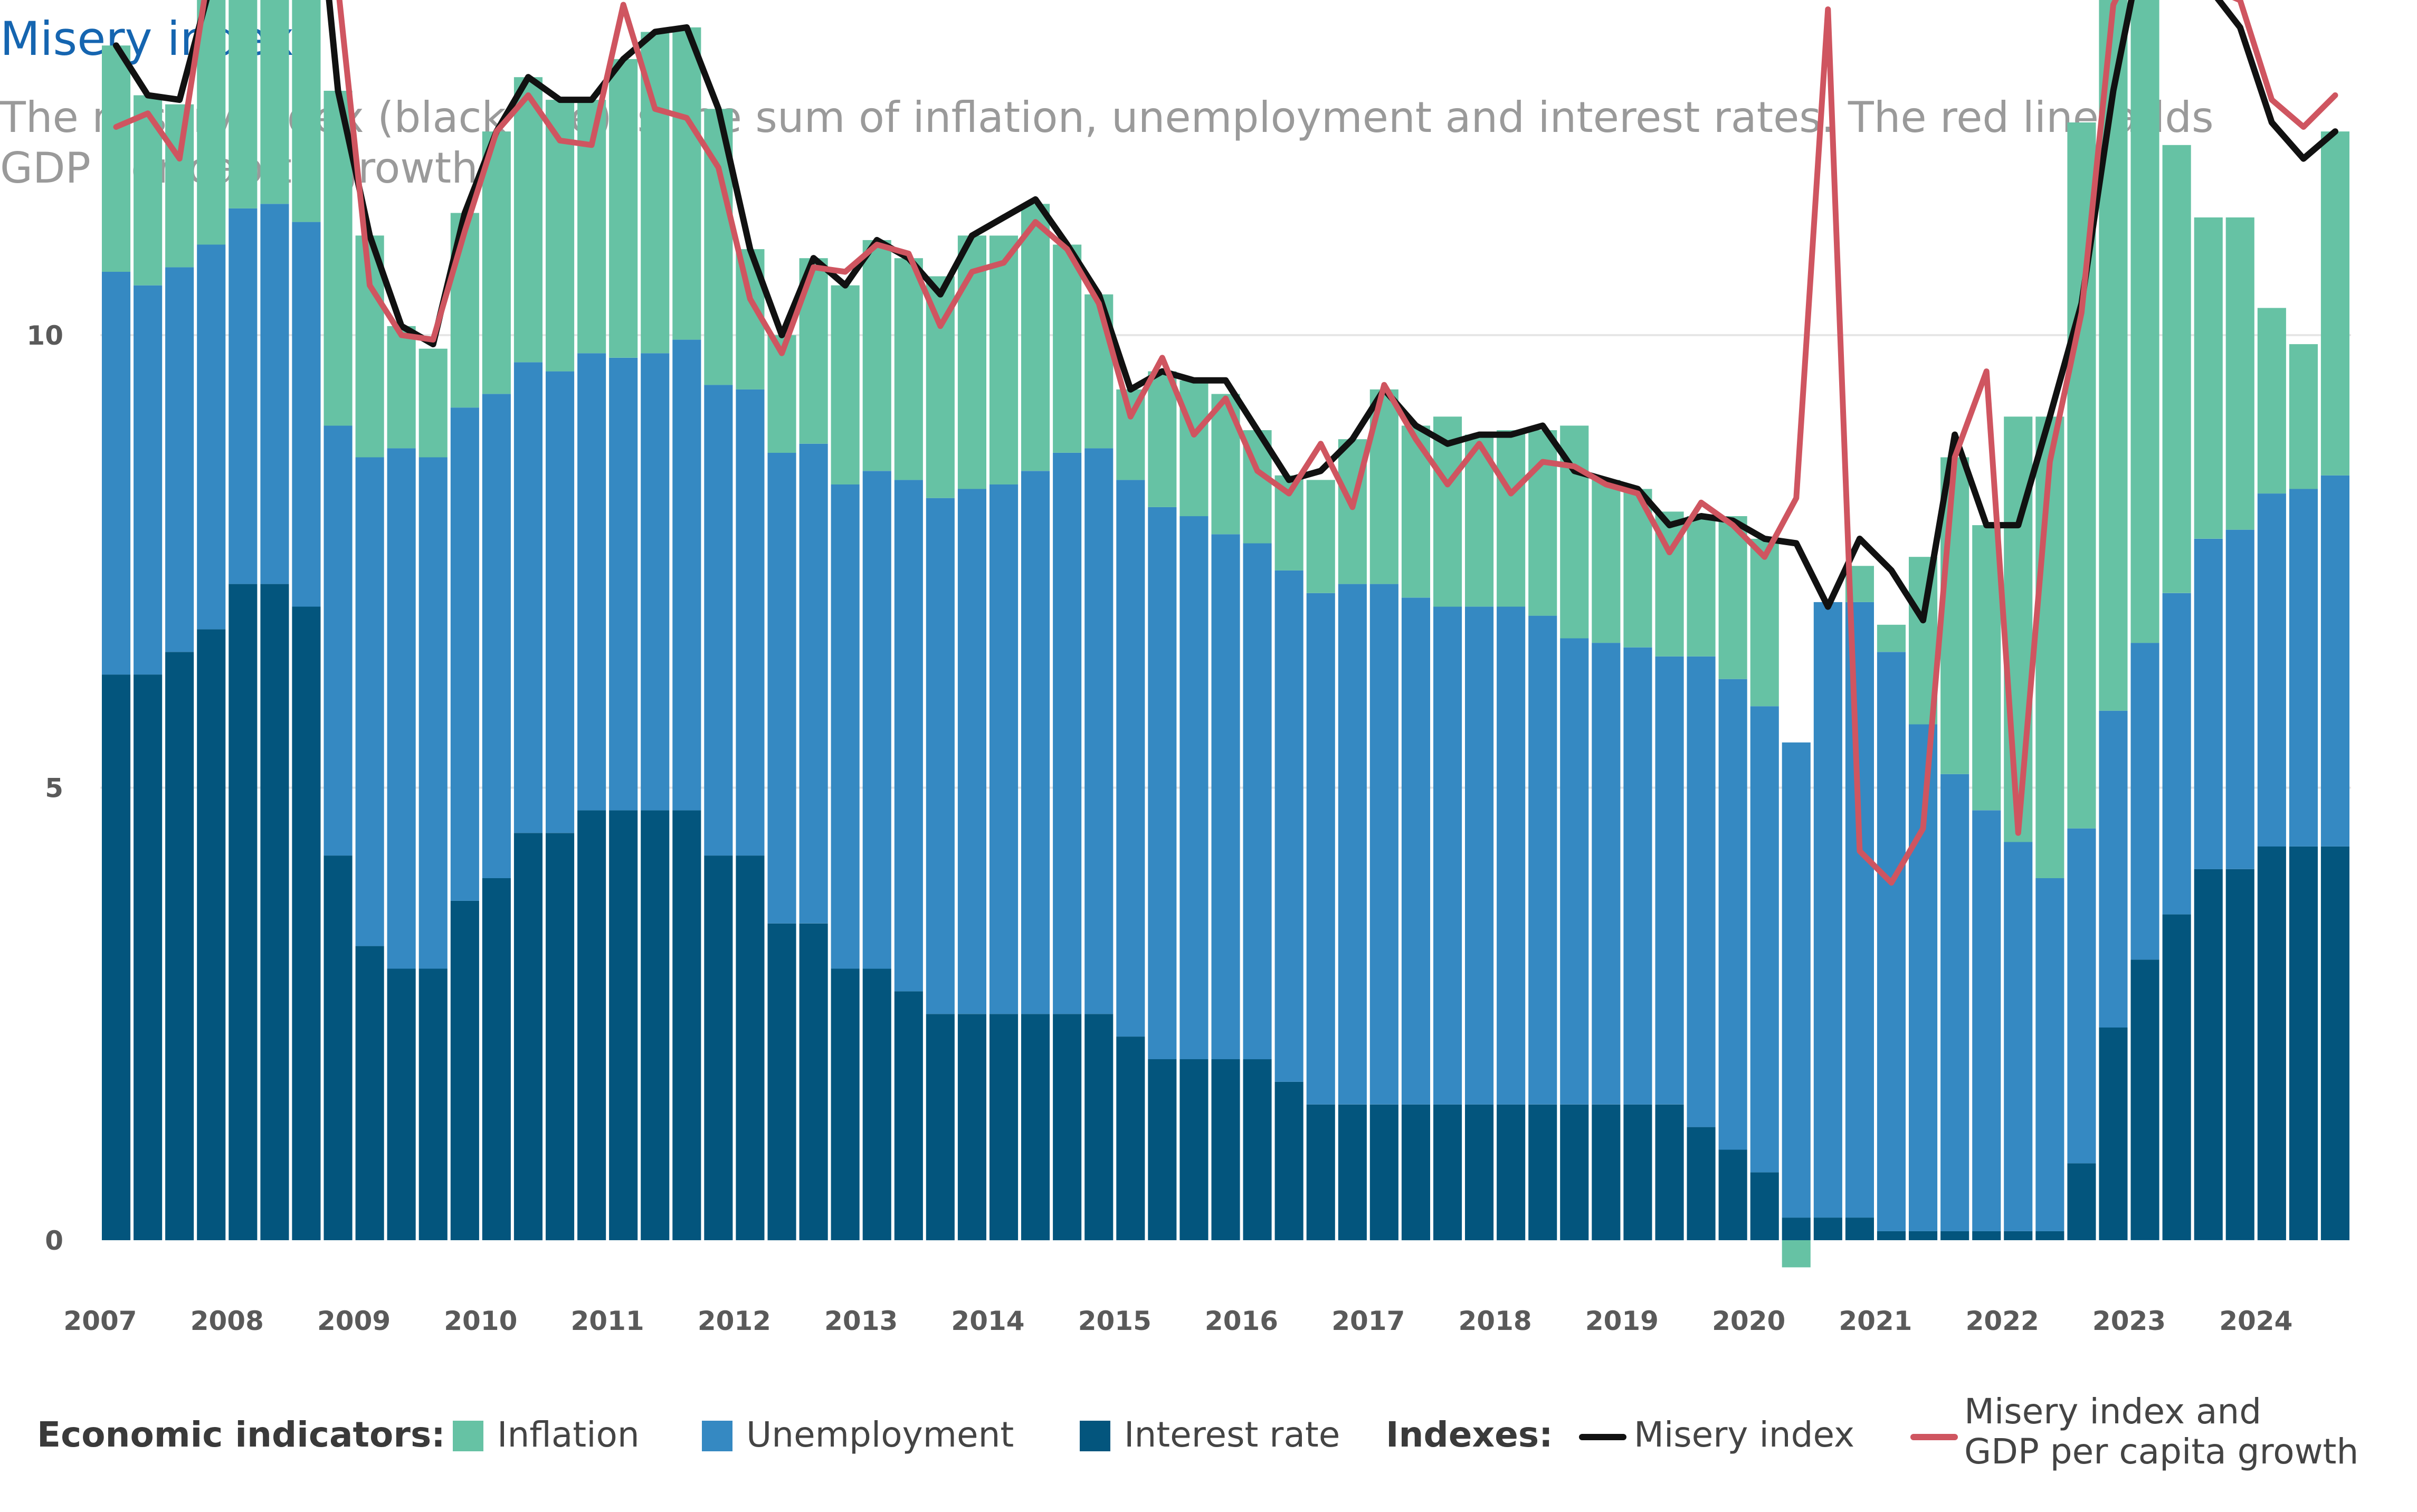  I want to click on x-tick-label: 2018, so click(1495, 1321).